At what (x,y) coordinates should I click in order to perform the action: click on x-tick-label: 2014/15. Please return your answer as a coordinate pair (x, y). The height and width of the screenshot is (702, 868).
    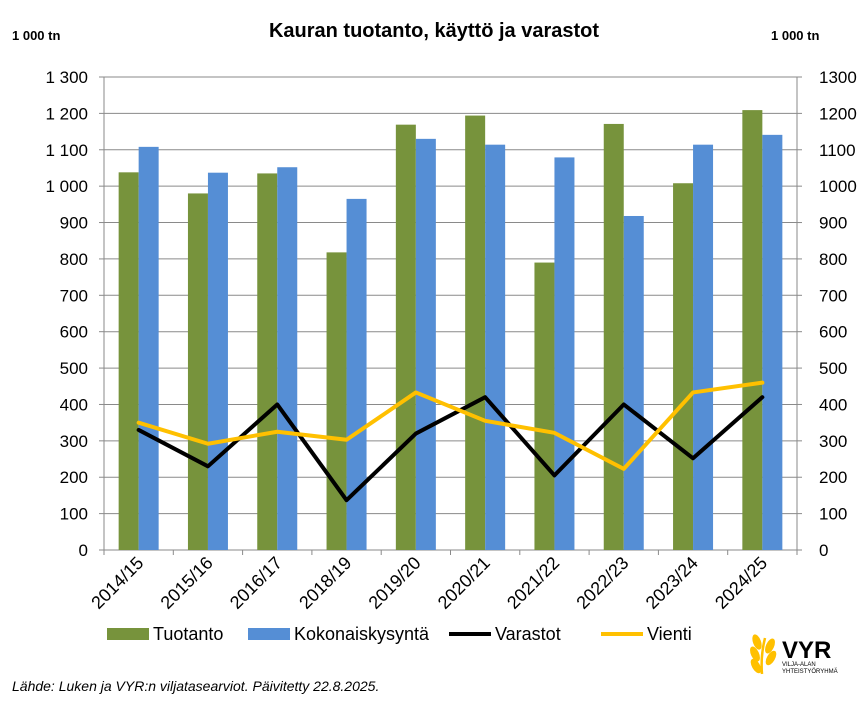
    Looking at the image, I should click on (117, 583).